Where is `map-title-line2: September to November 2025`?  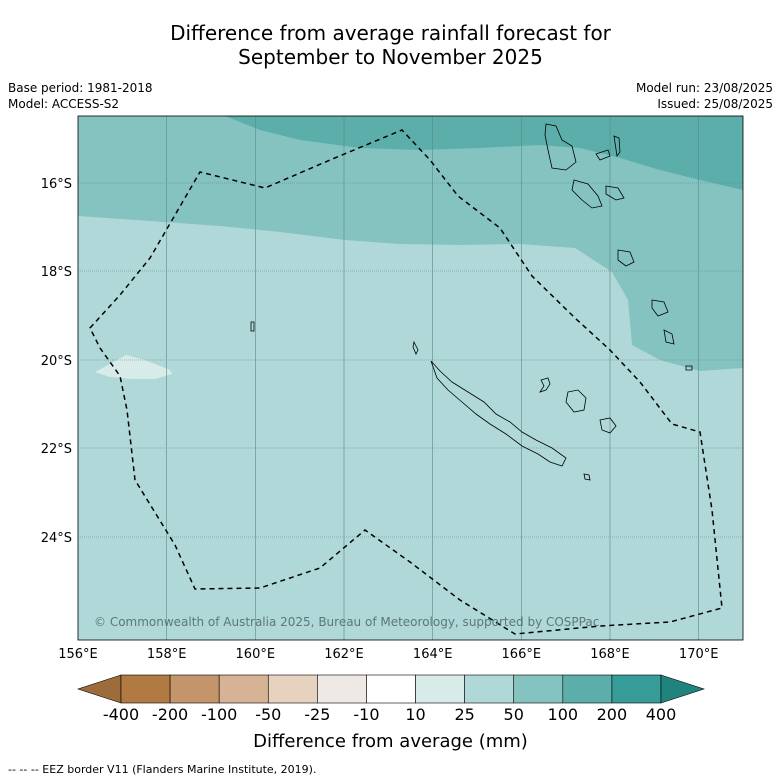
map-title-line2: September to November 2025 is located at coordinates (390, 57).